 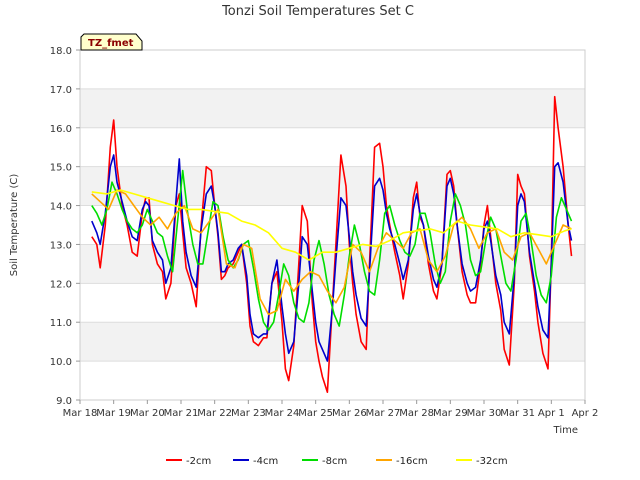 What do you see at coordinates (147, 413) in the screenshot?
I see `x-tick-label: Mar 20` at bounding box center [147, 413].